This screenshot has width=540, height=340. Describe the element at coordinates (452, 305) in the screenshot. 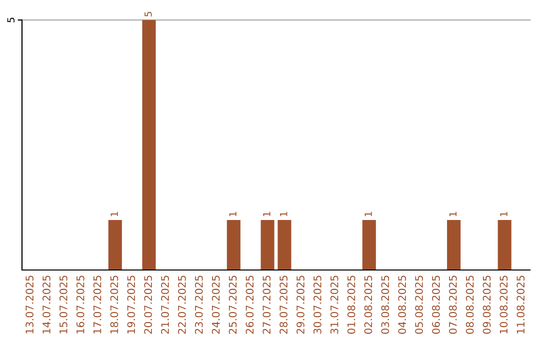

I see `x-tick-label: 07.08.2025` at that location.